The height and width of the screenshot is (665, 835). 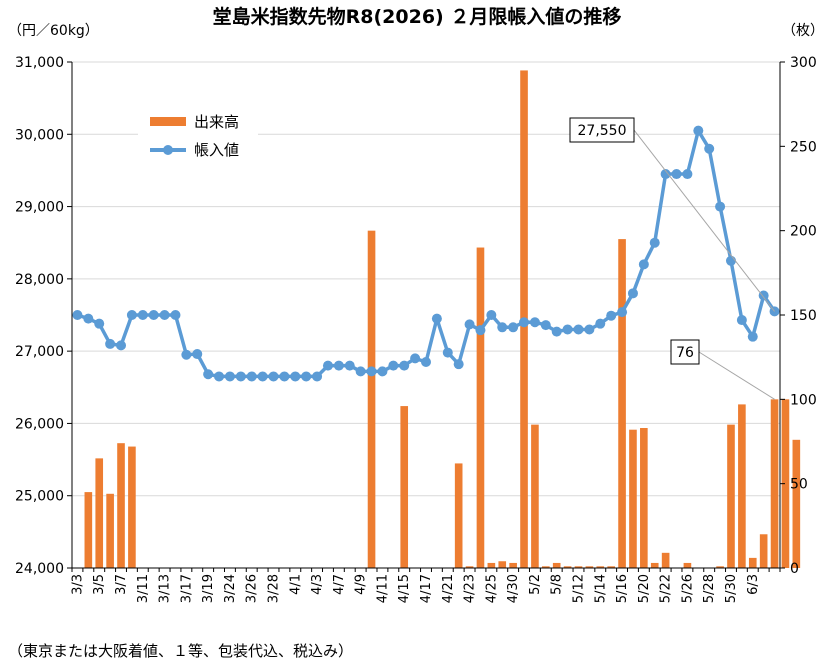 What do you see at coordinates (317, 584) in the screenshot?
I see `x-tick-label: 4/3` at bounding box center [317, 584].